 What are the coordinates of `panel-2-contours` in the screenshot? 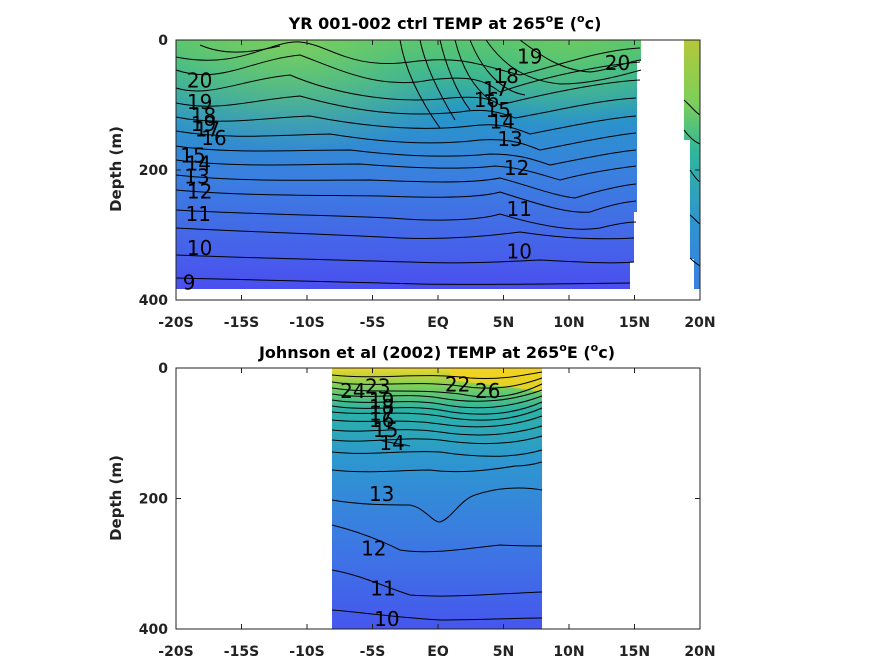 It's located at (437, 496).